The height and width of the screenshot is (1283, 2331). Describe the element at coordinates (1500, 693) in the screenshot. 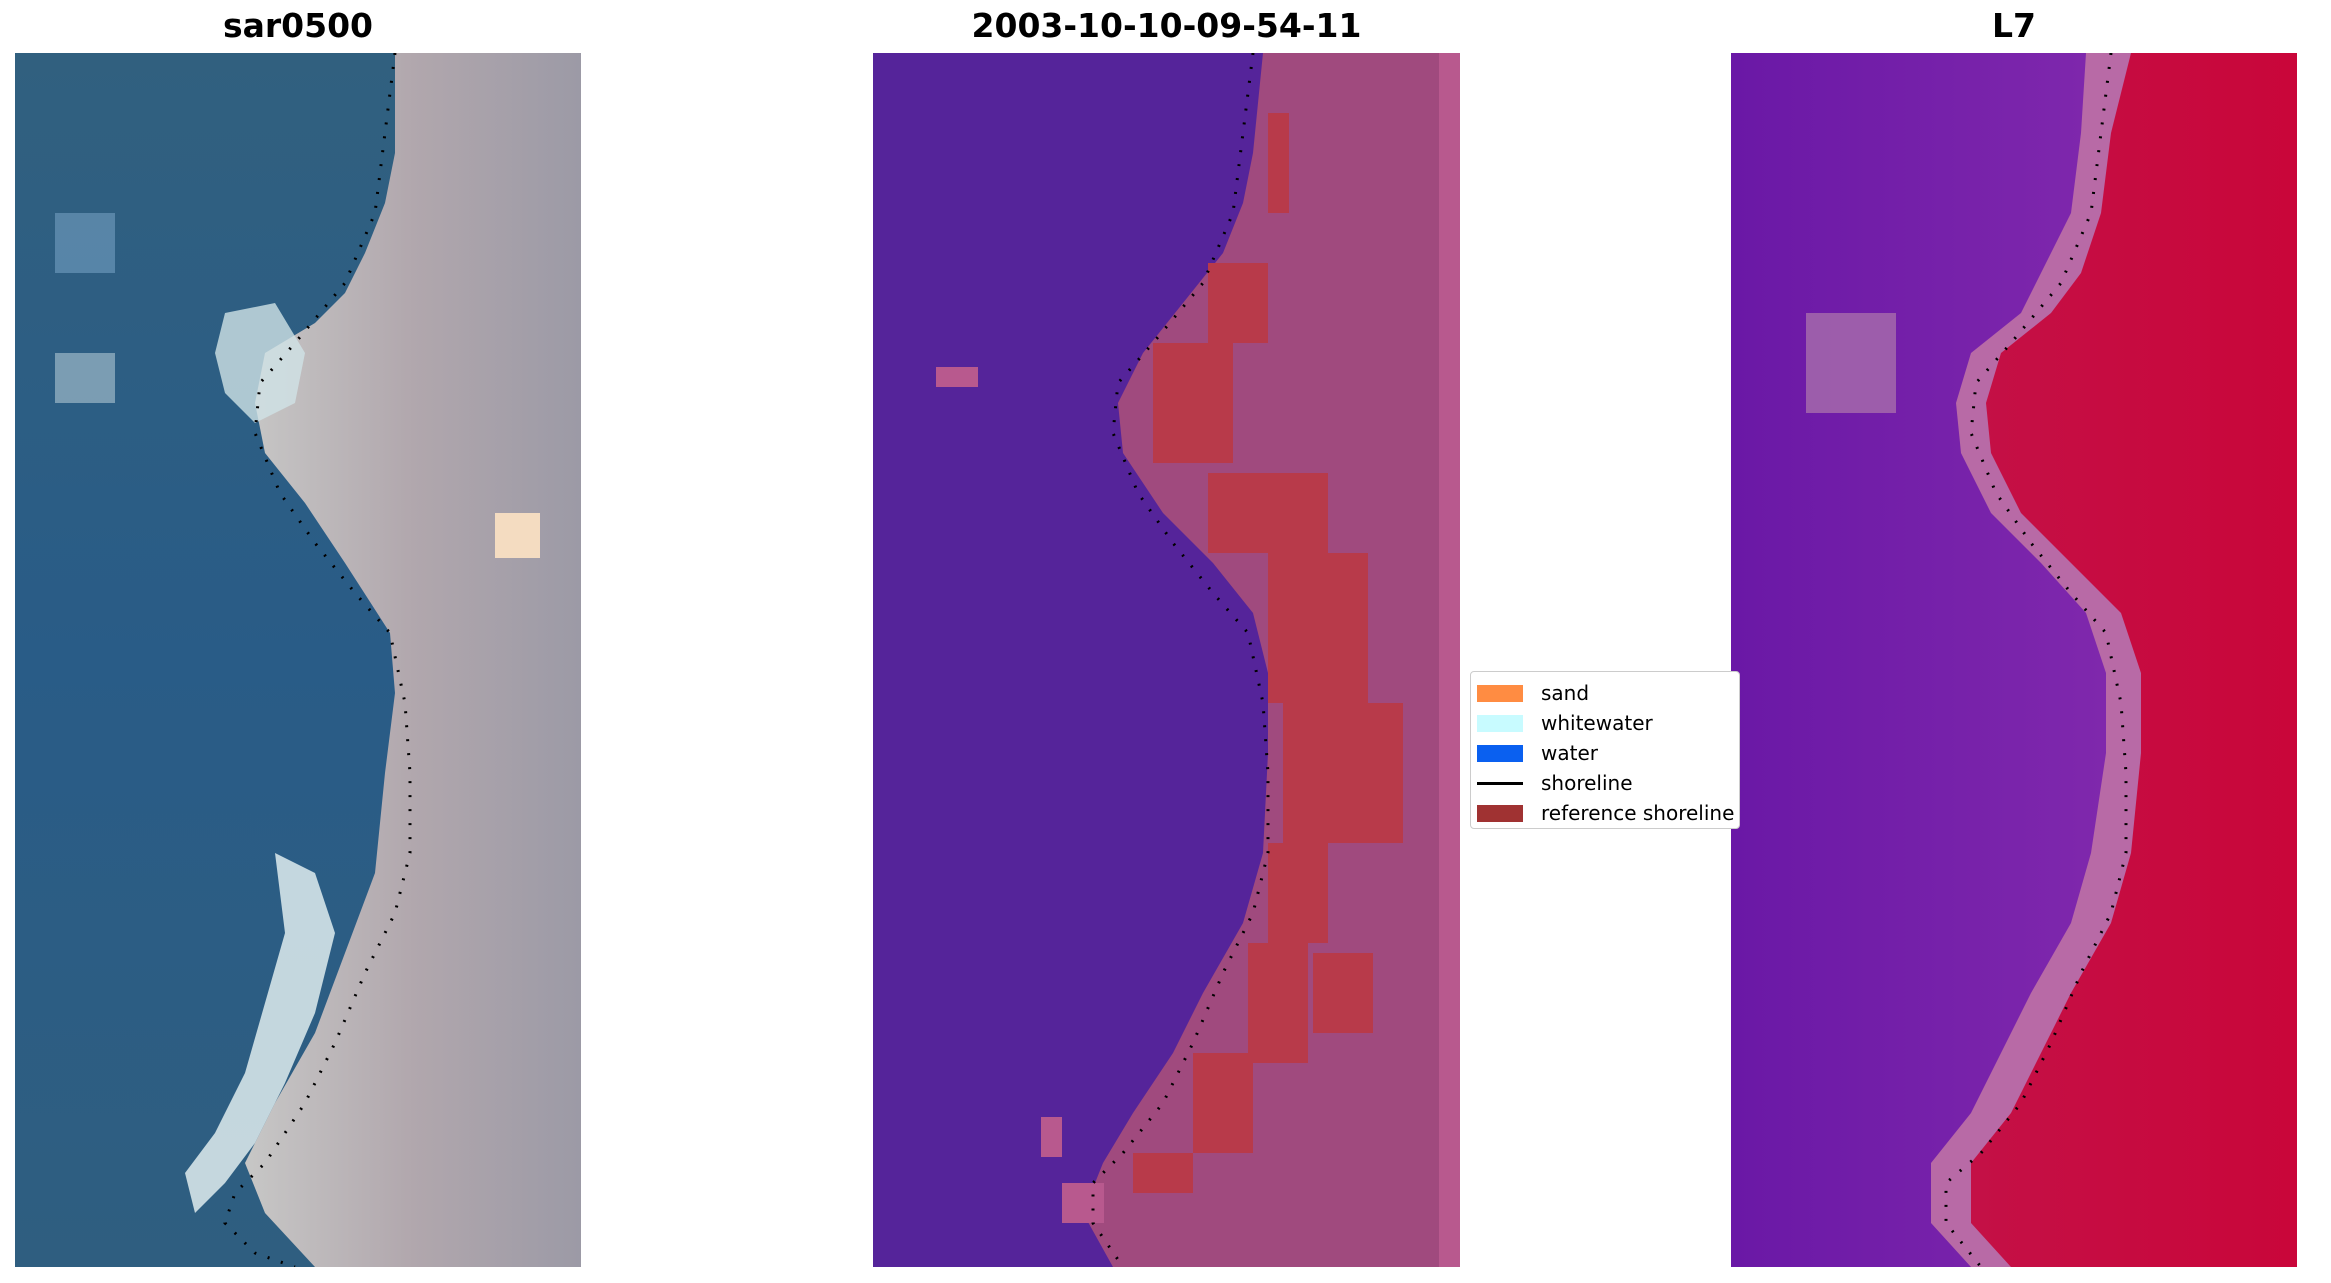

I see `legend-swatch-sand` at that location.